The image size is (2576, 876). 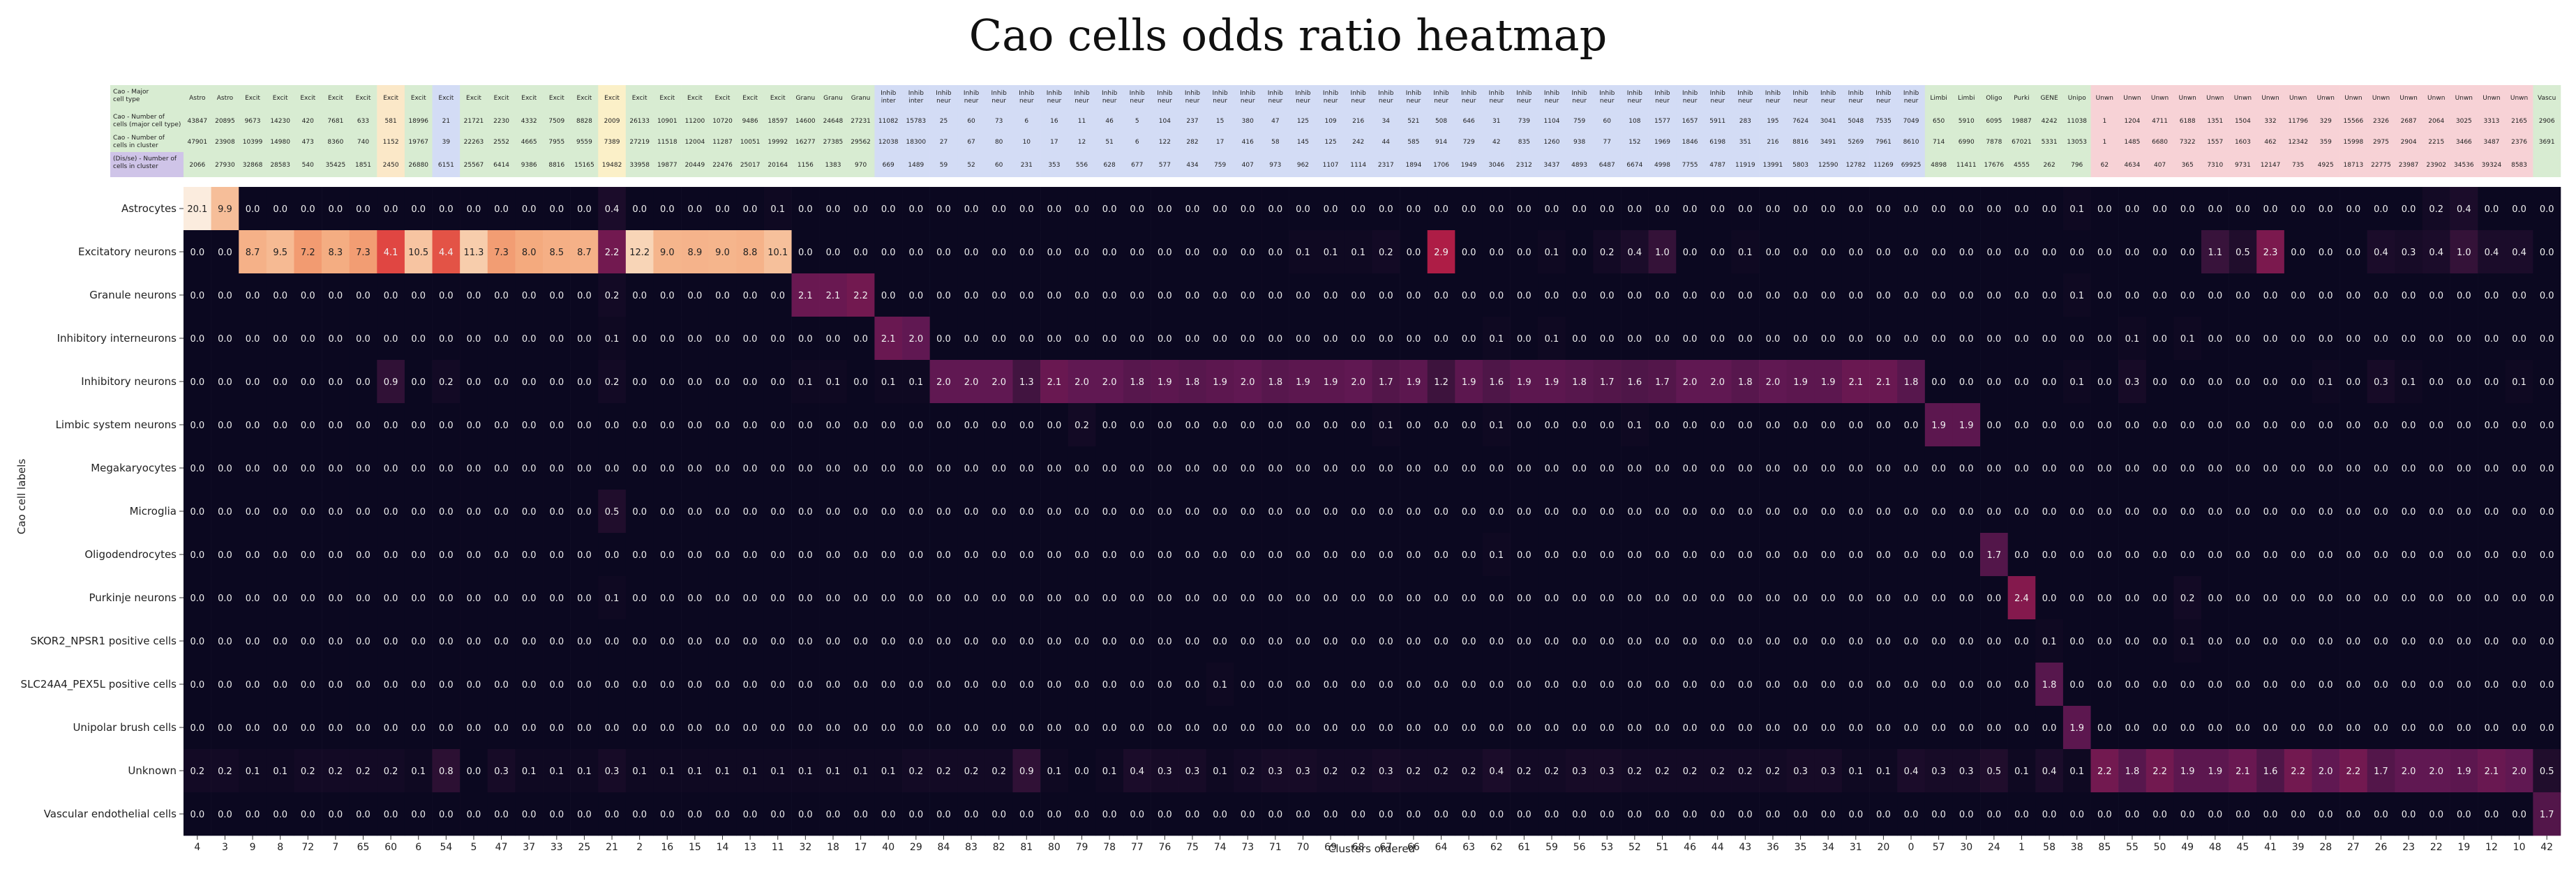 What do you see at coordinates (667, 847) in the screenshot?
I see `x-tick-label: 16` at bounding box center [667, 847].